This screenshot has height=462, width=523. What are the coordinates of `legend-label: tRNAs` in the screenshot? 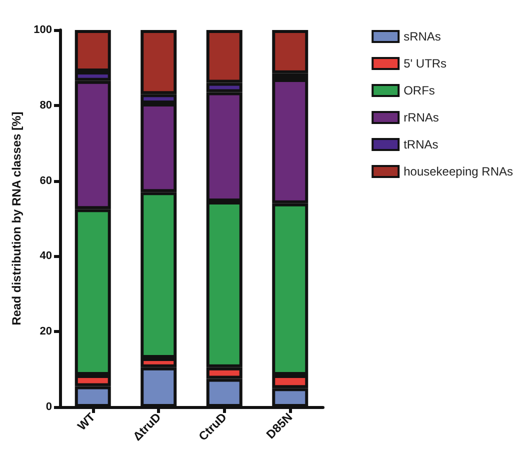 It's located at (421, 145).